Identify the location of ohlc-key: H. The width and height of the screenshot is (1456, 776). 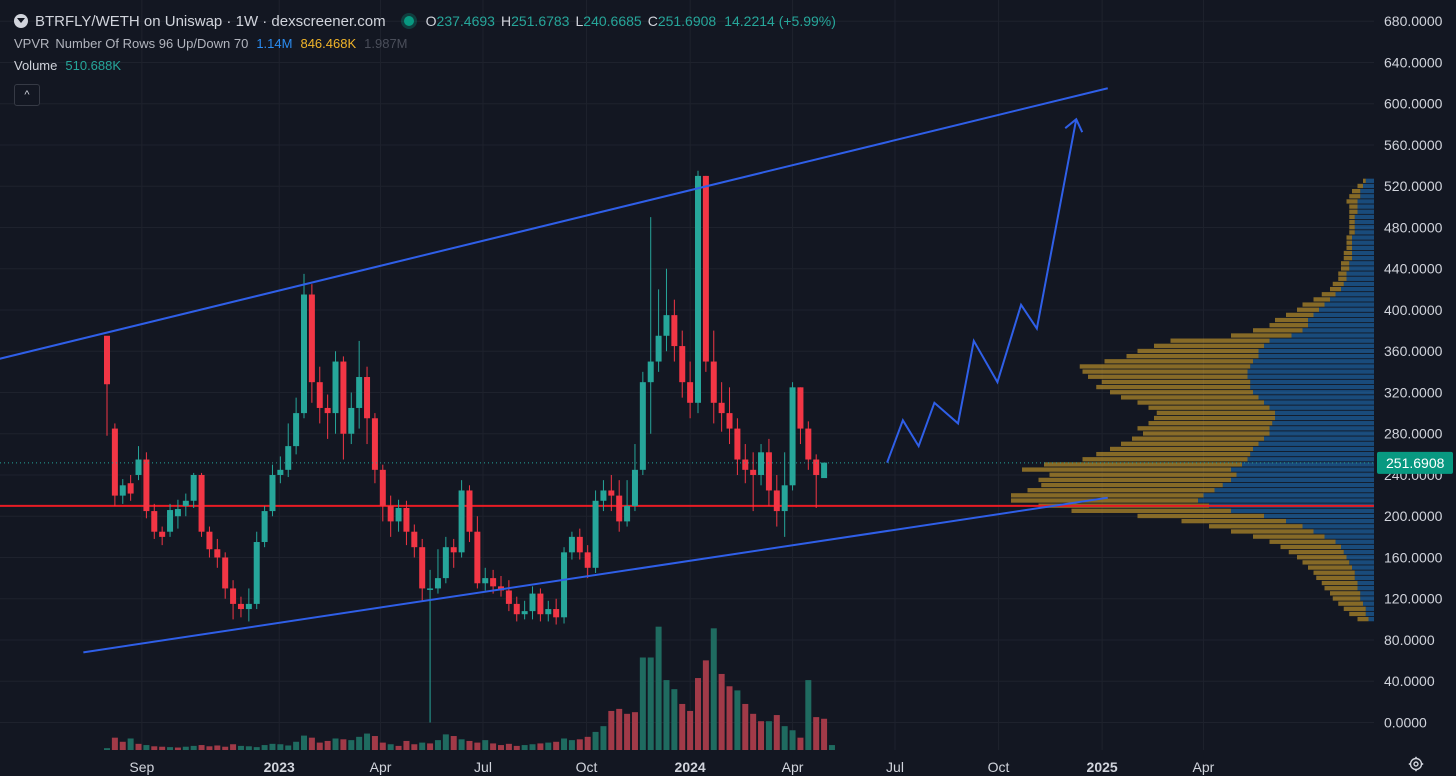
(506, 21).